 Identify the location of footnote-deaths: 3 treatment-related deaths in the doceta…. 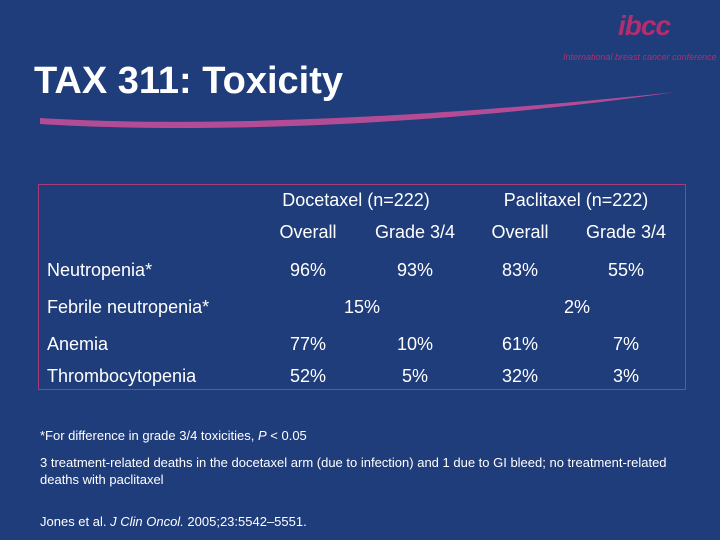
(353, 471).